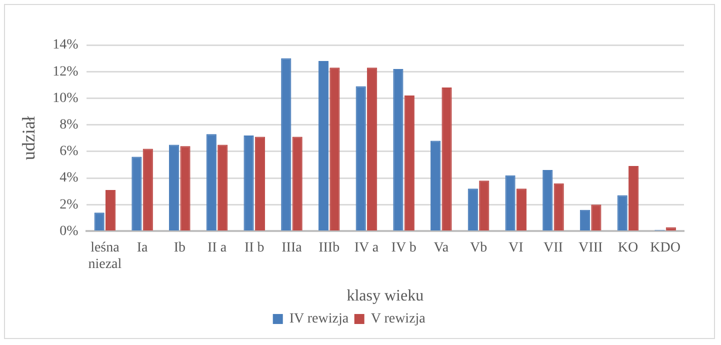 The width and height of the screenshot is (721, 345). Describe the element at coordinates (142, 248) in the screenshot. I see `x-tick-label: Ia` at that location.